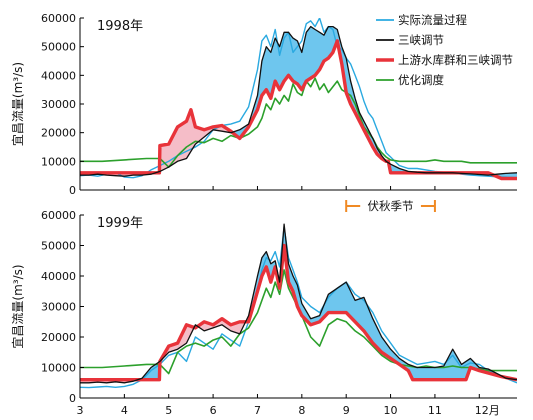  I want to click on x-tick-label: 12月, so click(487, 410).